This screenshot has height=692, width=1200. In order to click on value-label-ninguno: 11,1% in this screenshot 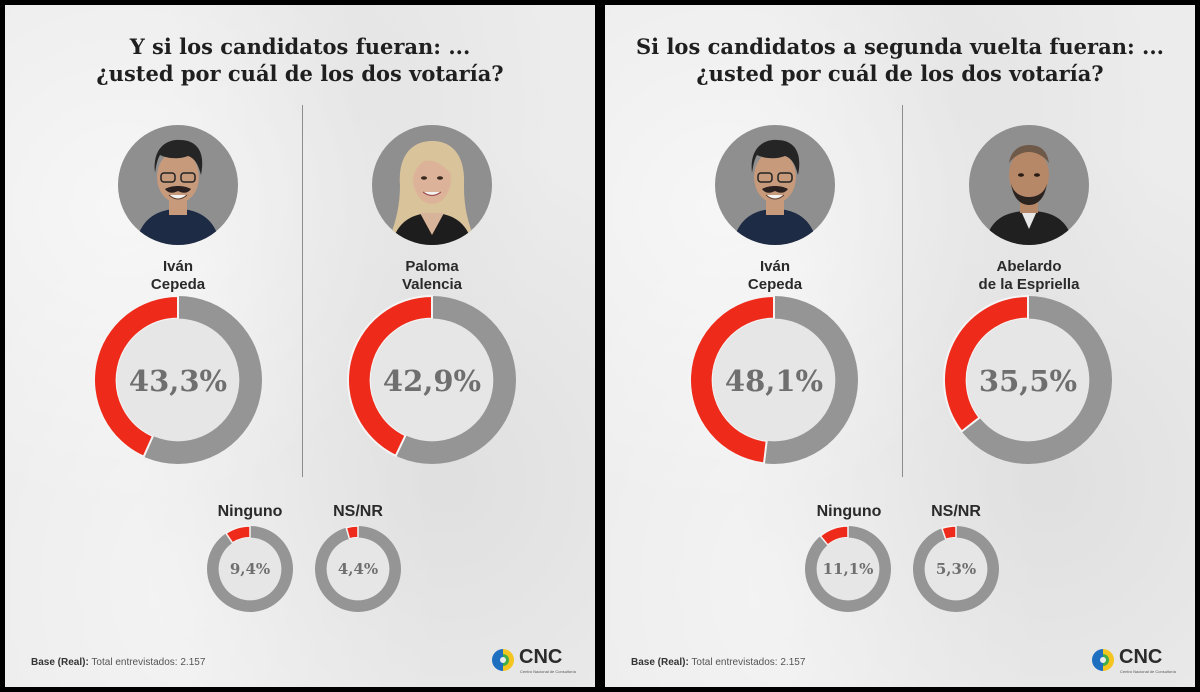, I will do `click(848, 569)`.